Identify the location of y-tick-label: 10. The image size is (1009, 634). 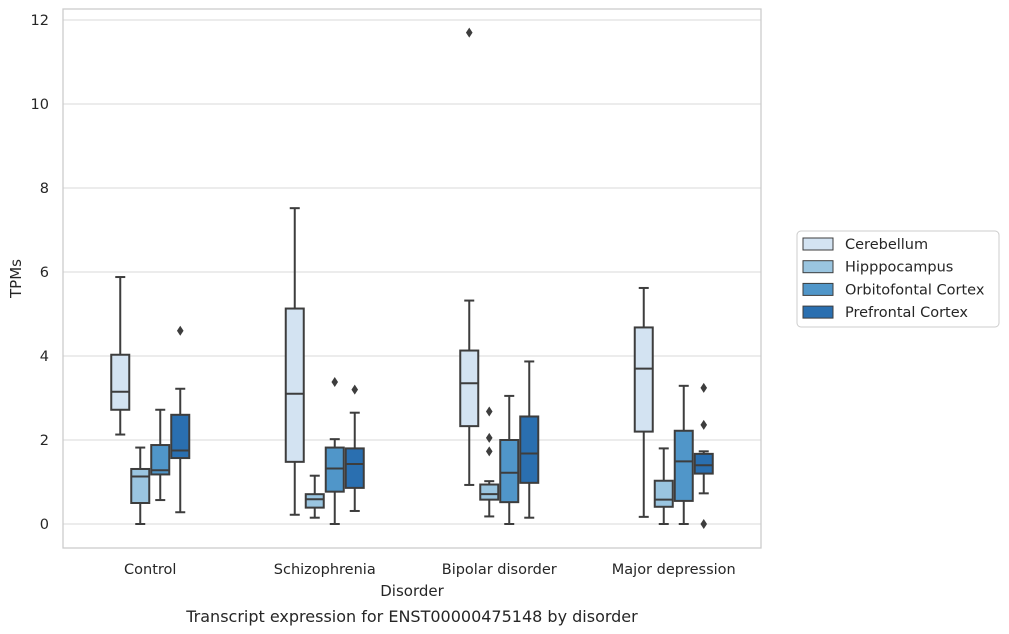
(40, 105).